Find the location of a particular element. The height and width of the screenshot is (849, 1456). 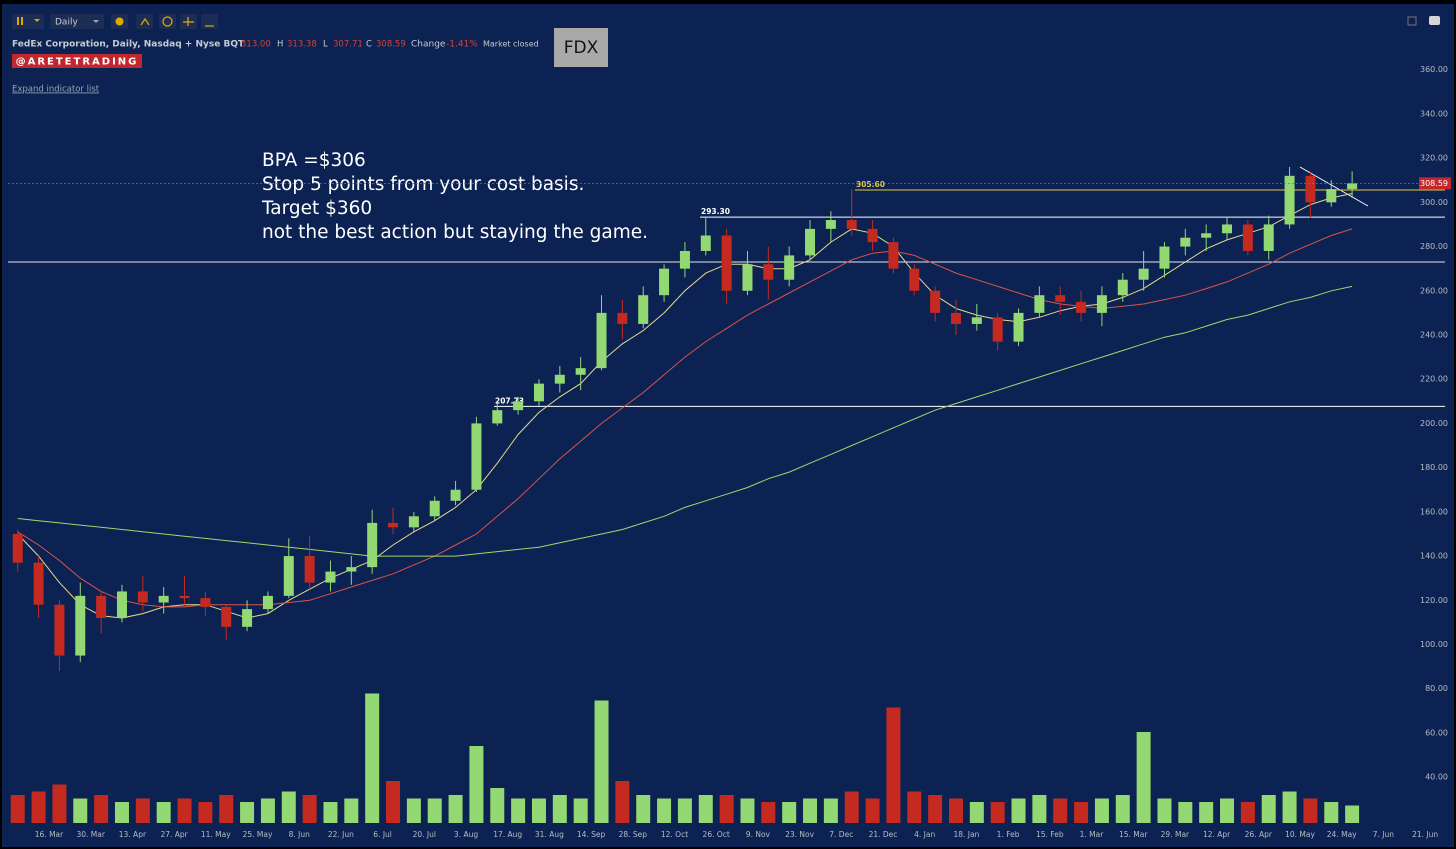

clock-button is located at coordinates (167, 21).